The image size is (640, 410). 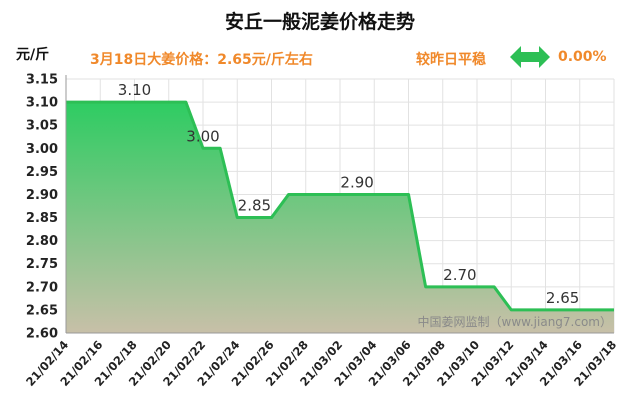 What do you see at coordinates (42, 287) in the screenshot?
I see `y-tick-label: 2.70` at bounding box center [42, 287].